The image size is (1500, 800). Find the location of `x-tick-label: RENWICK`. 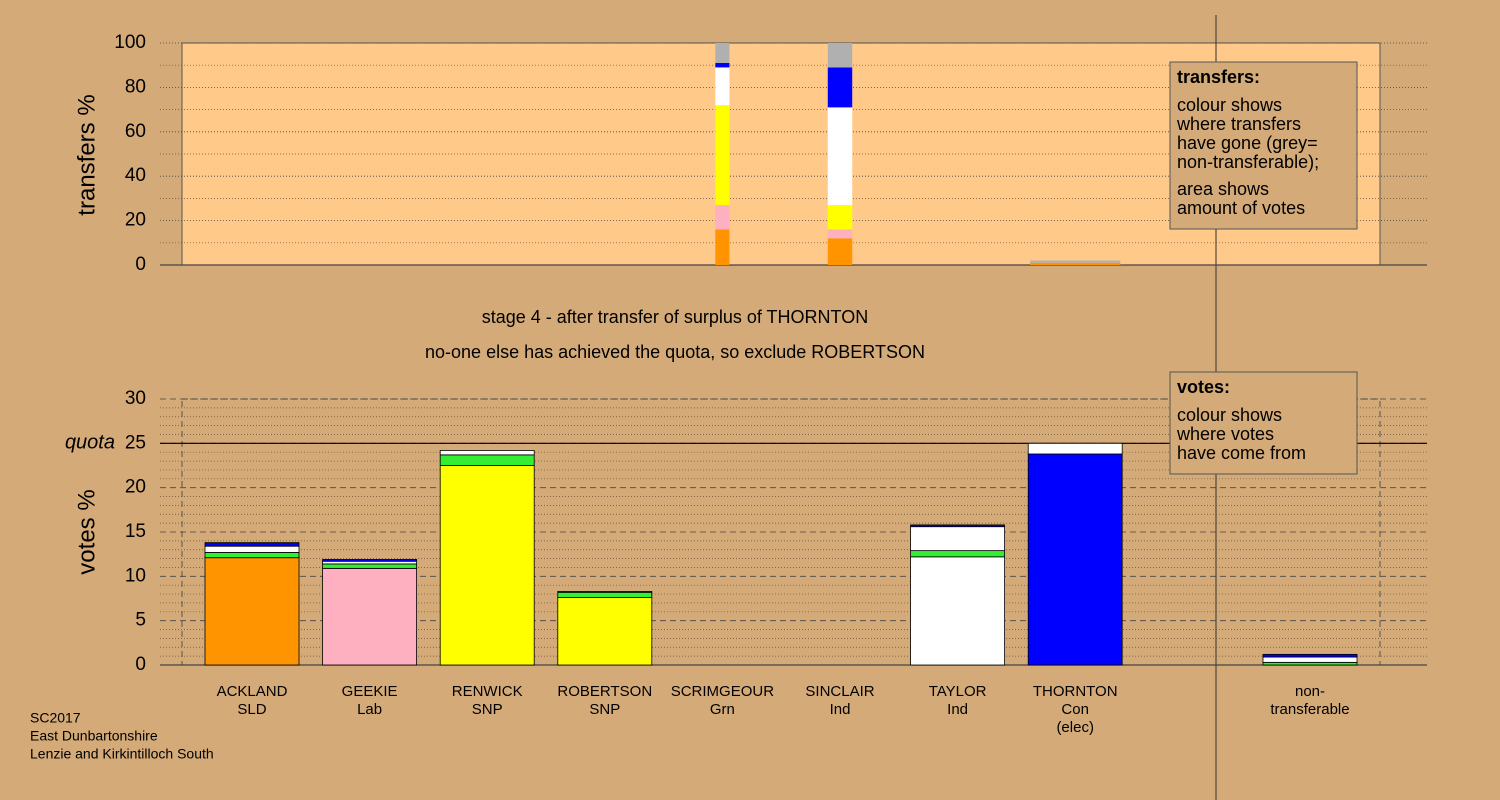

x-tick-label: RENWICK is located at coordinates (487, 691).